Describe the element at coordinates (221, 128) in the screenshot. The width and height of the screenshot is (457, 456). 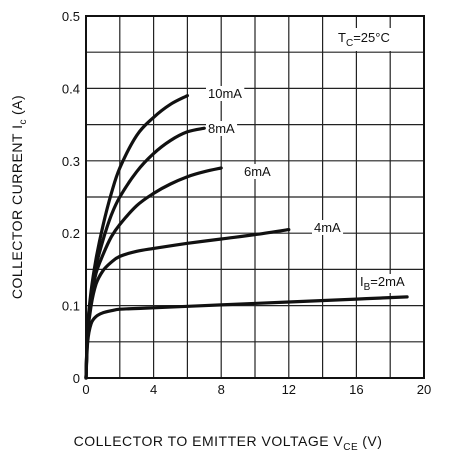
I see `curve-label-8mA: 8mA` at that location.